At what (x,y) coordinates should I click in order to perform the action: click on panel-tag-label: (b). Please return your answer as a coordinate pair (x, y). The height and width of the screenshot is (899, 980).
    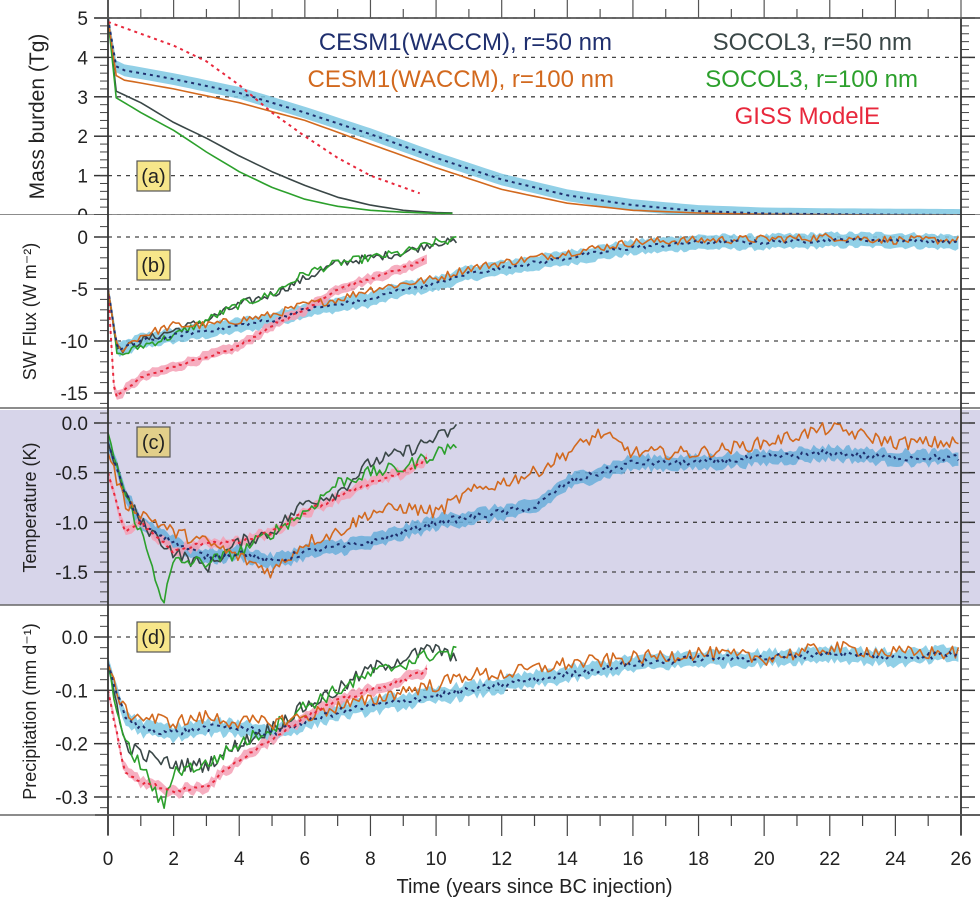
    Looking at the image, I should click on (153, 266).